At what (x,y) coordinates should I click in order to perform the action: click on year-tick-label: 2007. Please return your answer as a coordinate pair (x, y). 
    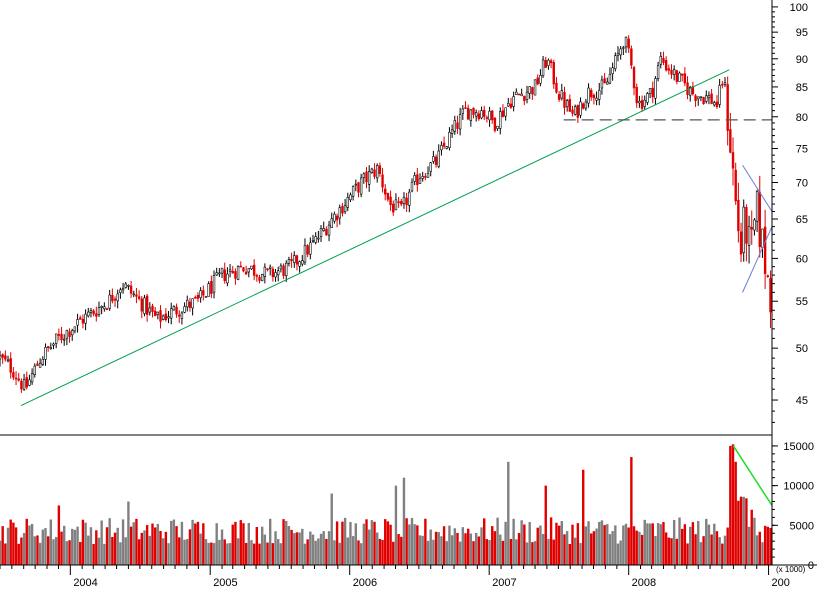
    Looking at the image, I should click on (504, 583).